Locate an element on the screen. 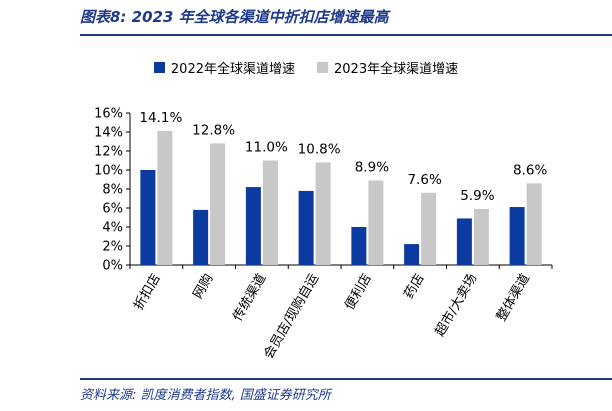  data-label-2023: 5.9% is located at coordinates (477, 196).